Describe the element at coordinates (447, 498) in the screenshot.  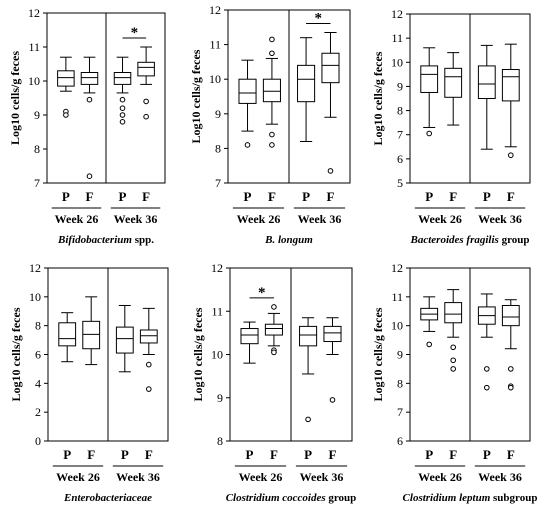
I see `caption-organism: Clostridium leptum` at that location.